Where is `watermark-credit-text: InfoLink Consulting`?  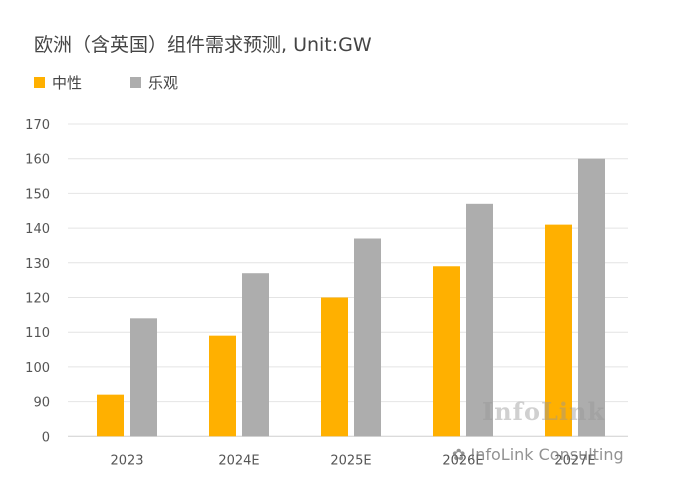
watermark-credit-text: InfoLink Consulting is located at coordinates (547, 454).